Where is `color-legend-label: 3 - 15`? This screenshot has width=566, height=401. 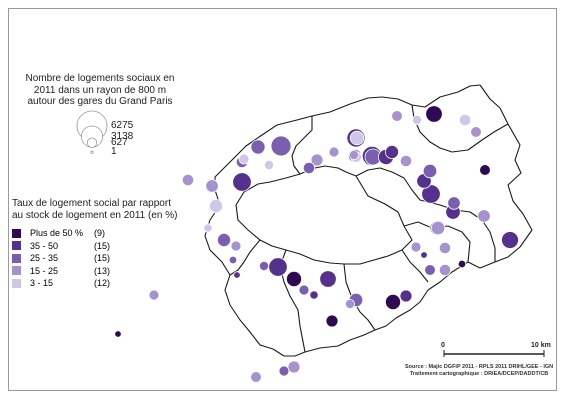
color-legend-label: 3 - 15 is located at coordinates (42, 283).